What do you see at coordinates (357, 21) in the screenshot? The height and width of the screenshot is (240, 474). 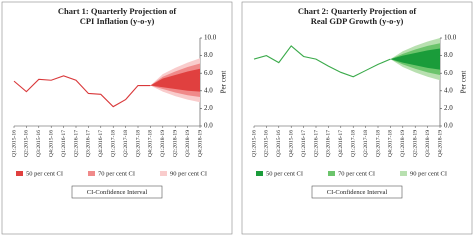 I see `chart-title: Real GDP Growth (y-o-y)` at bounding box center [357, 21].